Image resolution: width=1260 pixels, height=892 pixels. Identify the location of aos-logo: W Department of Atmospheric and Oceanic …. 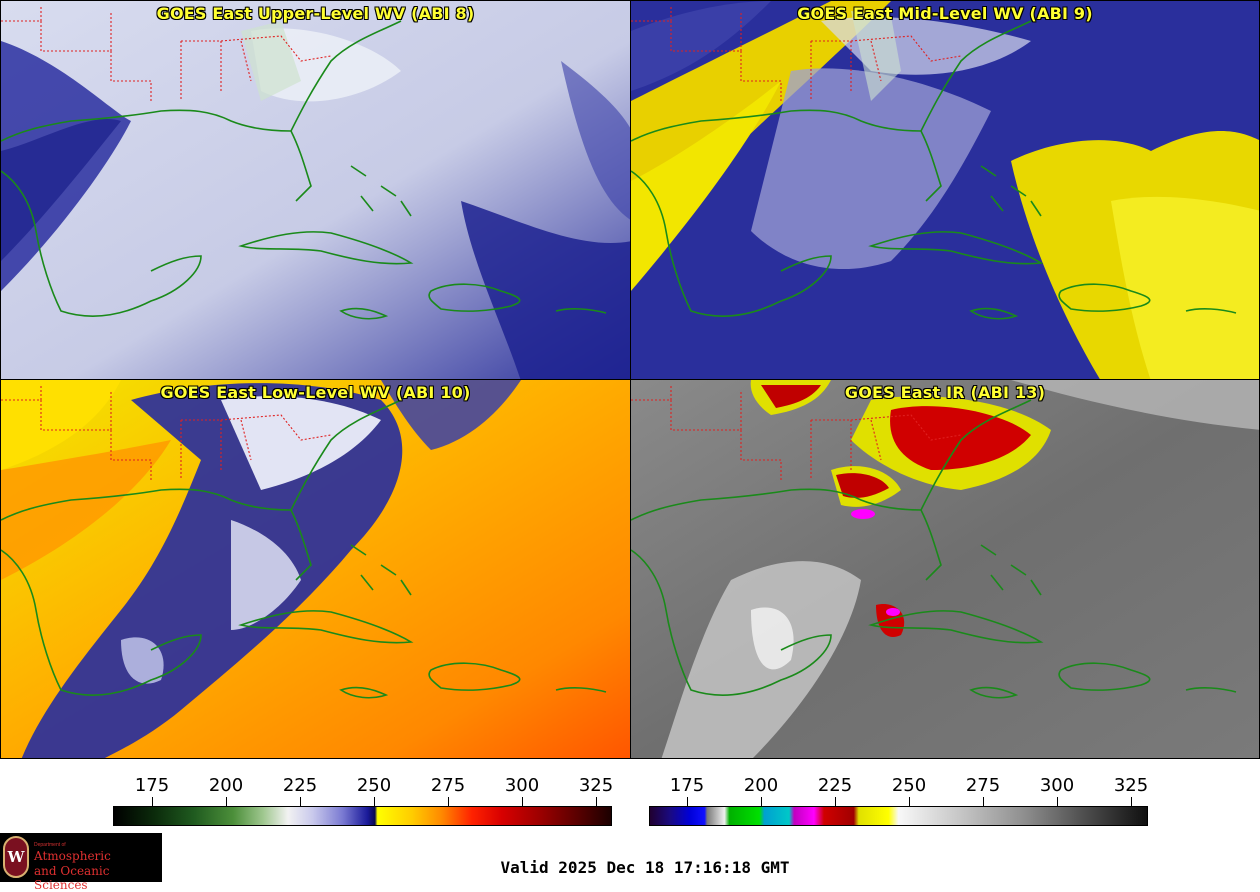
(81, 862).